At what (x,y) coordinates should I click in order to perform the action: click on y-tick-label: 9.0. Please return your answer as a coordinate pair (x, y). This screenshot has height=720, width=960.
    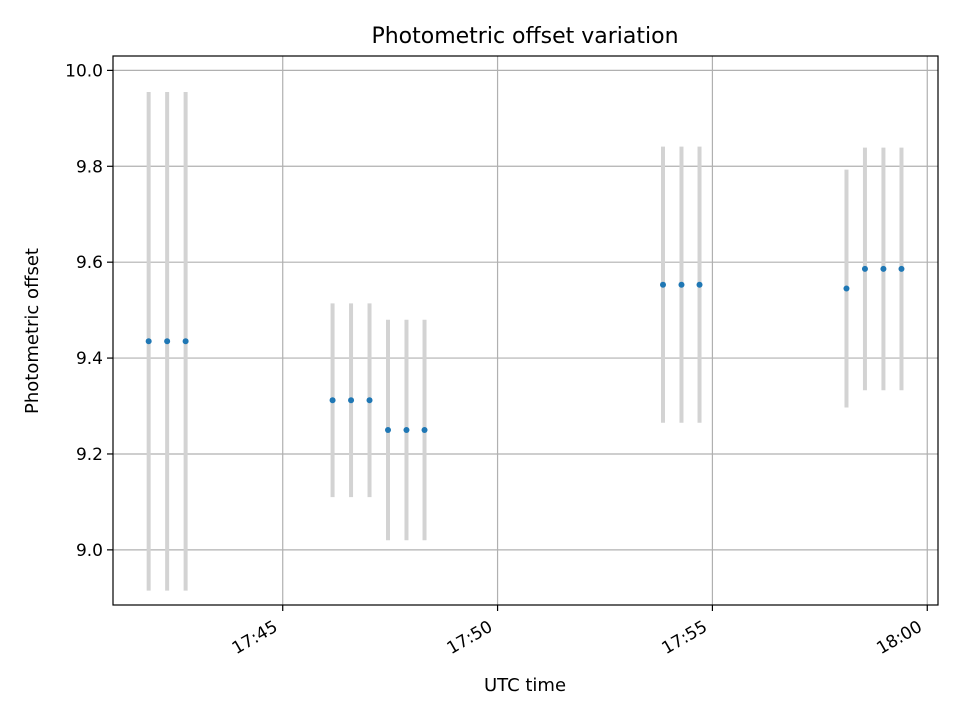
    Looking at the image, I should click on (89, 551).